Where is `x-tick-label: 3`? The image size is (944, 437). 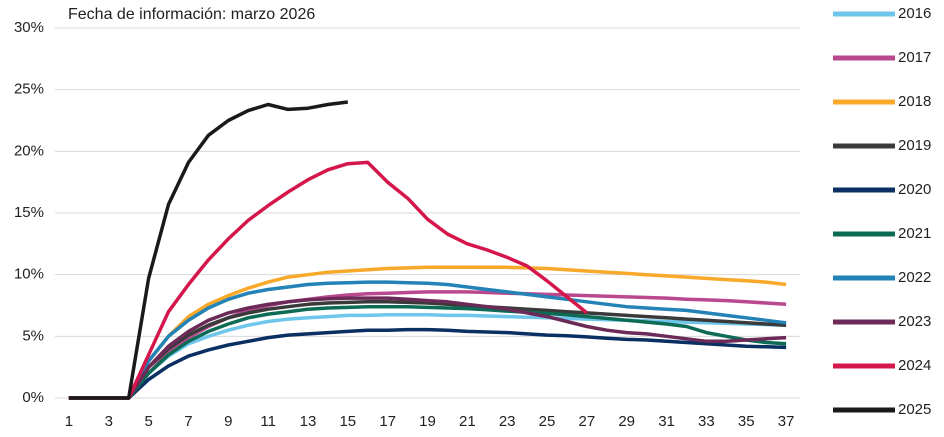 x-tick-label: 3 is located at coordinates (109, 421).